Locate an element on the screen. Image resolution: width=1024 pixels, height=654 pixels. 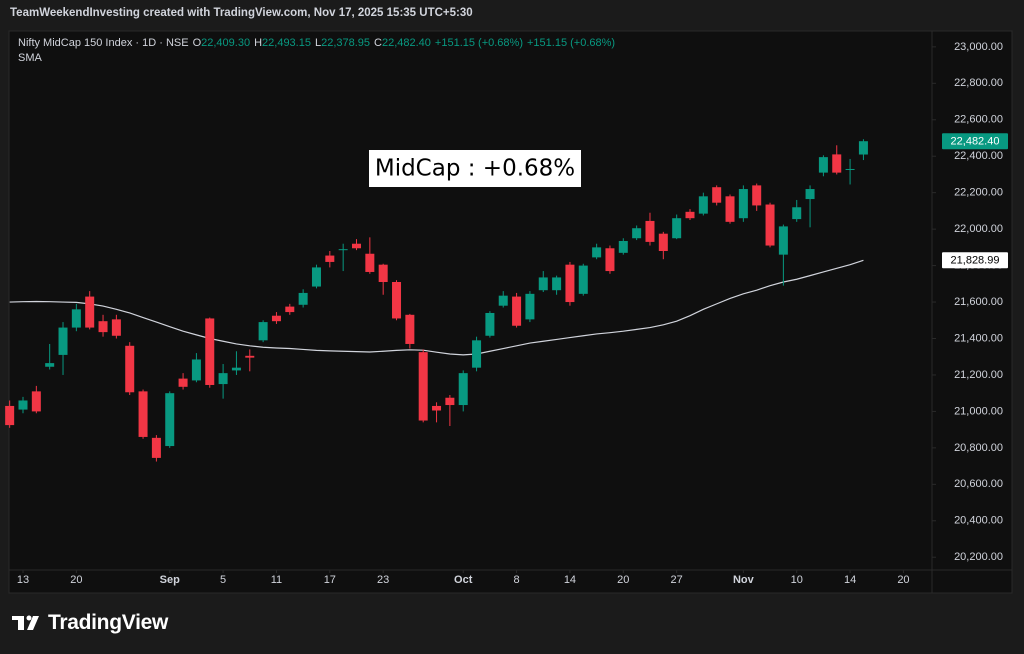
x-tick-label: Oct is located at coordinates (463, 580).